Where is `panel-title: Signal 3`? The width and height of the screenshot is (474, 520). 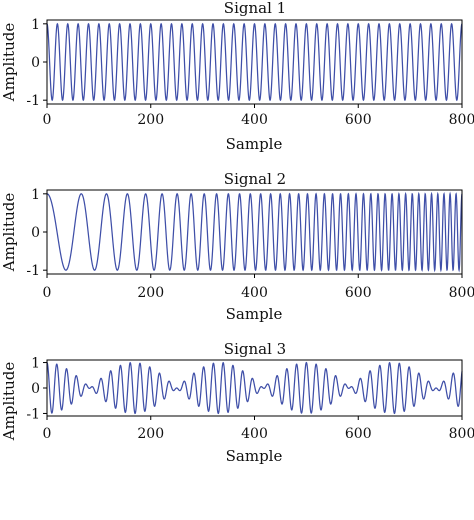 panel-title: Signal 3 is located at coordinates (255, 349).